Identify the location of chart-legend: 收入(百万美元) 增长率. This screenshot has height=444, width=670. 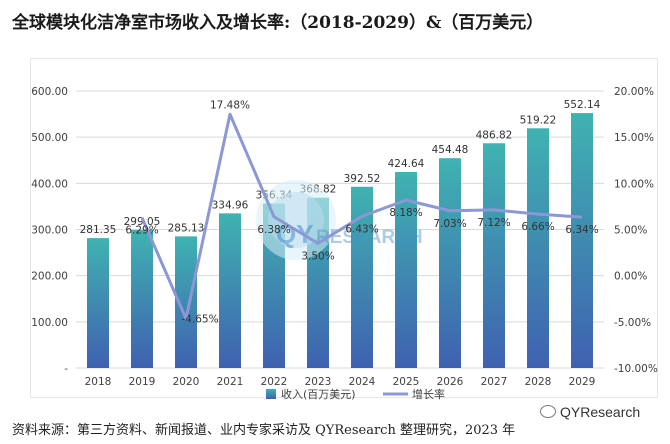
(355, 394).